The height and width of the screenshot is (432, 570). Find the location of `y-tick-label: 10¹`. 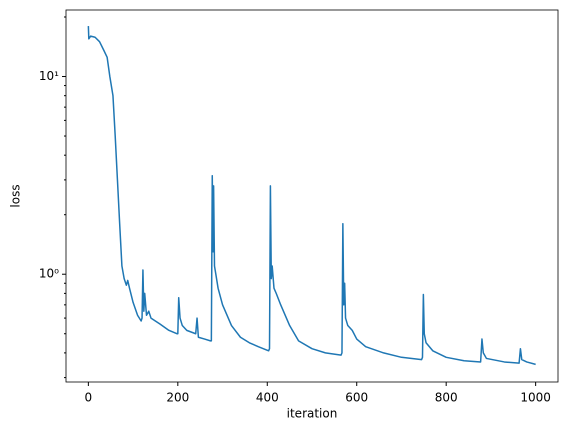

y-tick-label: 10¹ is located at coordinates (49, 76).